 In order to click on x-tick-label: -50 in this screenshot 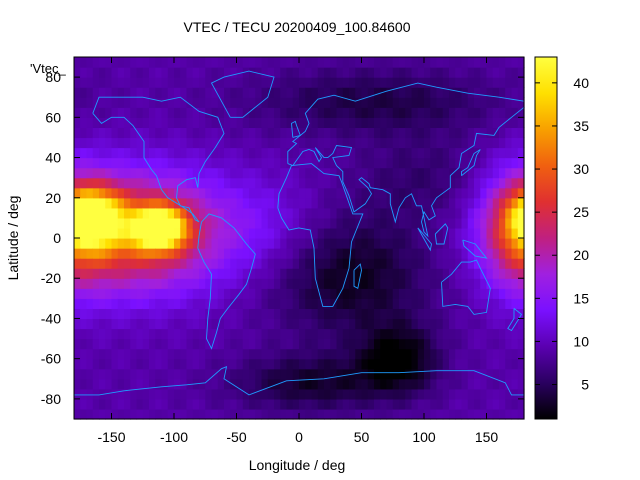, I will do `click(236, 437)`.